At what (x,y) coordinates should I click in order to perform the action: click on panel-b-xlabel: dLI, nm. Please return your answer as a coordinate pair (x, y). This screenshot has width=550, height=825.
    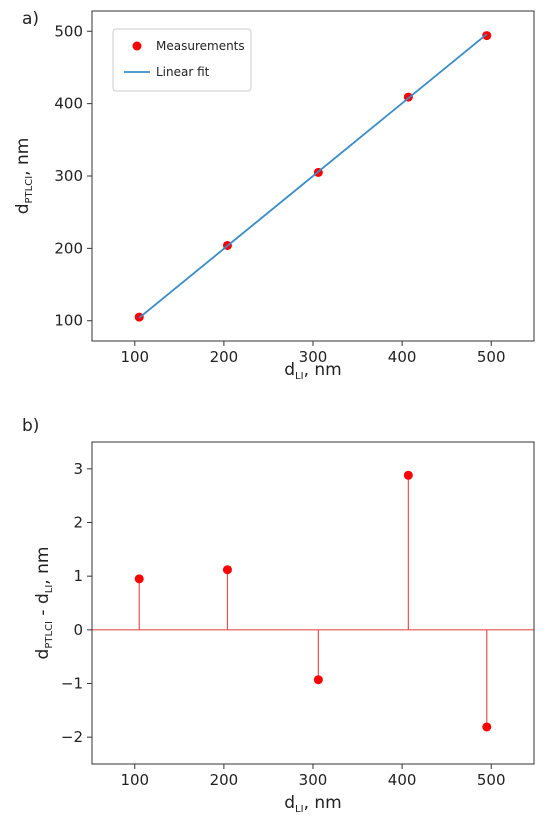
    Looking at the image, I should click on (312, 804).